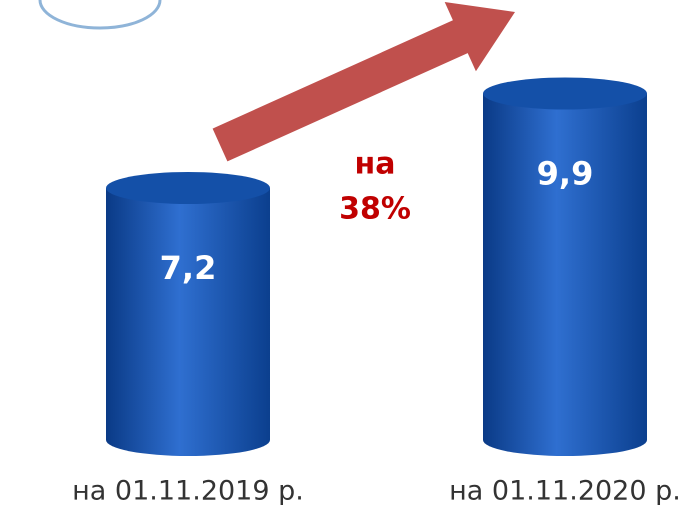 This screenshot has height=530, width=695. What do you see at coordinates (188, 314) in the screenshot?
I see `bar` at bounding box center [188, 314].